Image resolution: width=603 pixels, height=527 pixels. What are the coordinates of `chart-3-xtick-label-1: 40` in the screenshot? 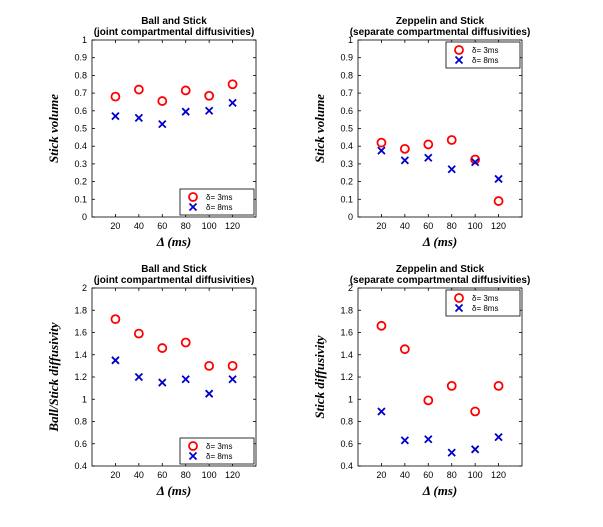 It's located at (139, 475).